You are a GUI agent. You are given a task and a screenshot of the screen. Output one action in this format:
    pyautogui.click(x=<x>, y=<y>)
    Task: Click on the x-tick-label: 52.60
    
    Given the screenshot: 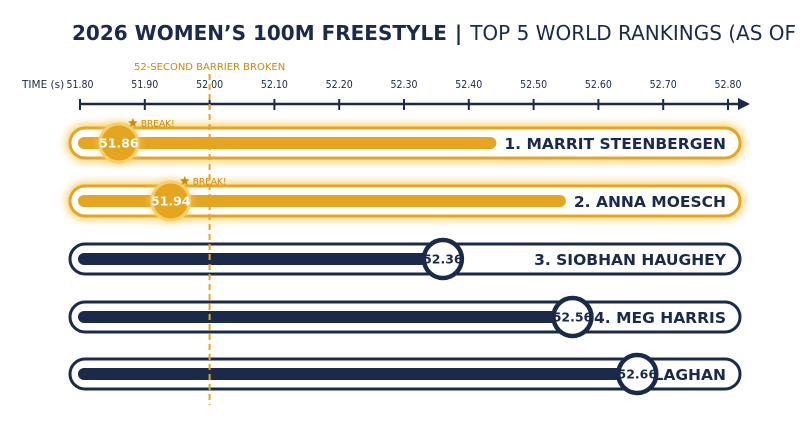 What is the action you would take?
    pyautogui.click(x=598, y=85)
    